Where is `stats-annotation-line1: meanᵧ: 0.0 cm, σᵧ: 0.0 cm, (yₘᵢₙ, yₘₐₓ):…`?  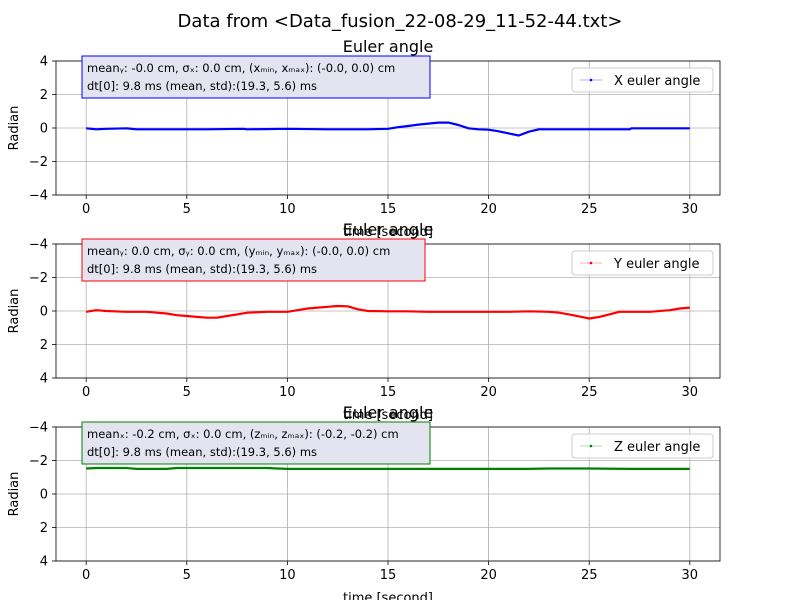
stats-annotation-line1: meanᵧ: 0.0 cm, σᵧ: 0.0 cm, (yₘᵢₙ, yₘₐₓ):… is located at coordinates (238, 251).